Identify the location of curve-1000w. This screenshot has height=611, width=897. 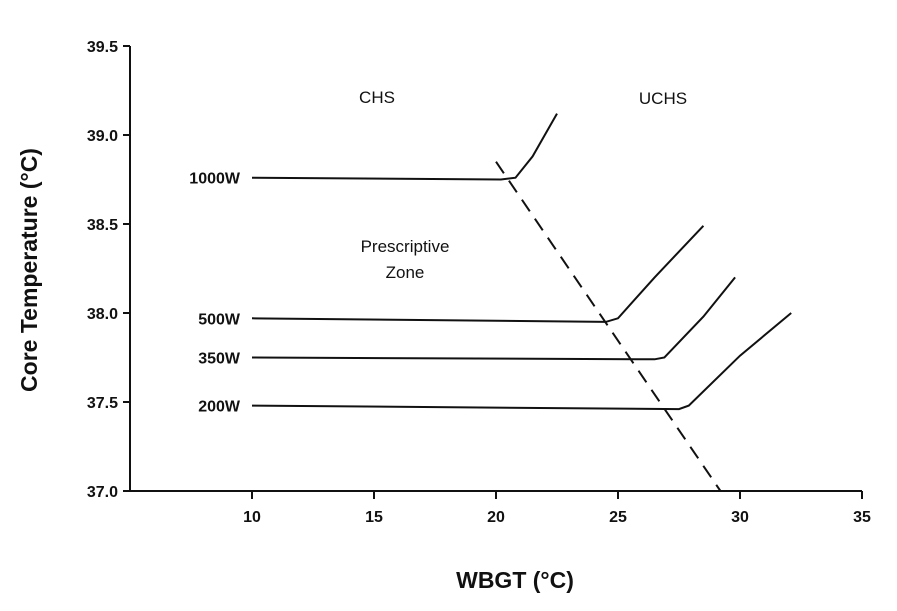
(404, 147).